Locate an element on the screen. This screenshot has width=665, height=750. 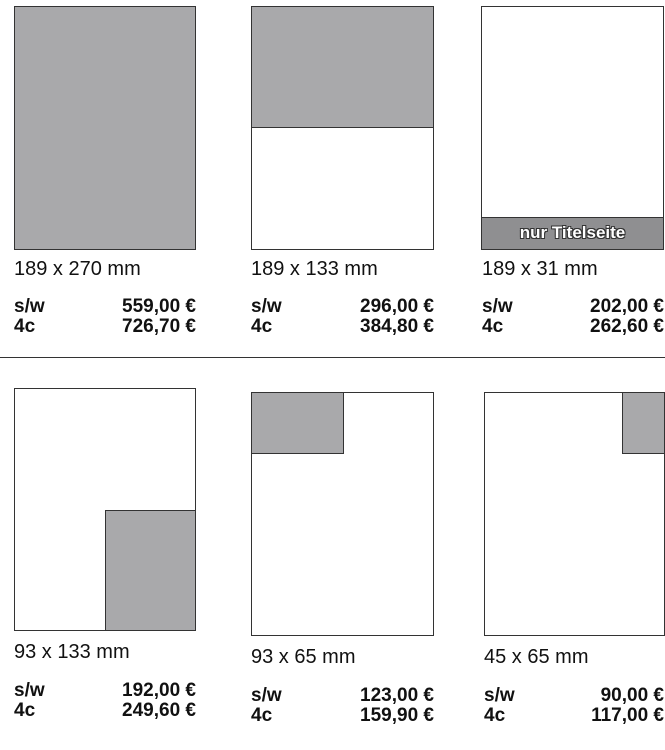
format-4-color-price: 249,60 € is located at coordinates (159, 710).